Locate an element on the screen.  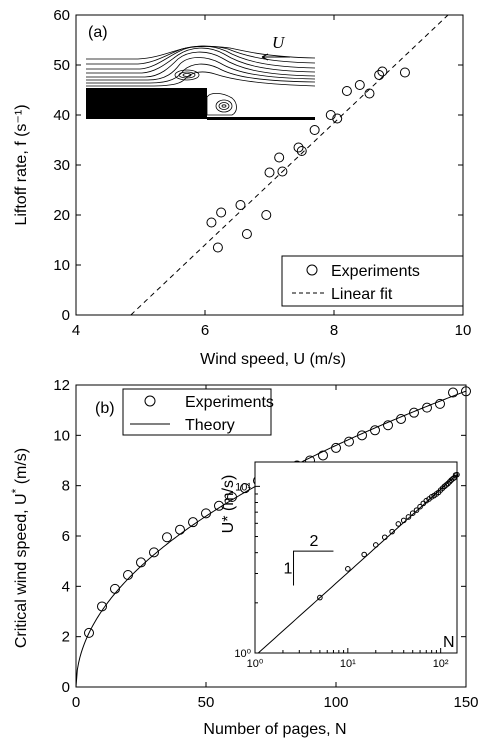
slope-rise-label: 1 is located at coordinates (288, 568).